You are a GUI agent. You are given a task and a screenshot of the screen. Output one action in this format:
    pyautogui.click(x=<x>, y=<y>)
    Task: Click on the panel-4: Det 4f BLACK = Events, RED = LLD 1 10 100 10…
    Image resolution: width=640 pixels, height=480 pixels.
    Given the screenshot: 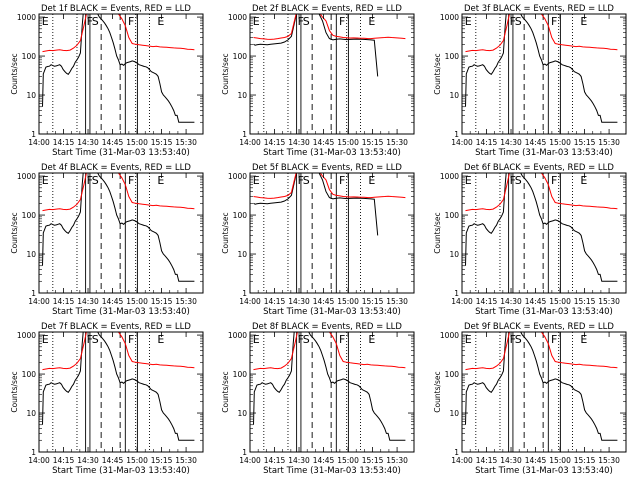 What is the action you would take?
    pyautogui.click(x=107, y=240)
    